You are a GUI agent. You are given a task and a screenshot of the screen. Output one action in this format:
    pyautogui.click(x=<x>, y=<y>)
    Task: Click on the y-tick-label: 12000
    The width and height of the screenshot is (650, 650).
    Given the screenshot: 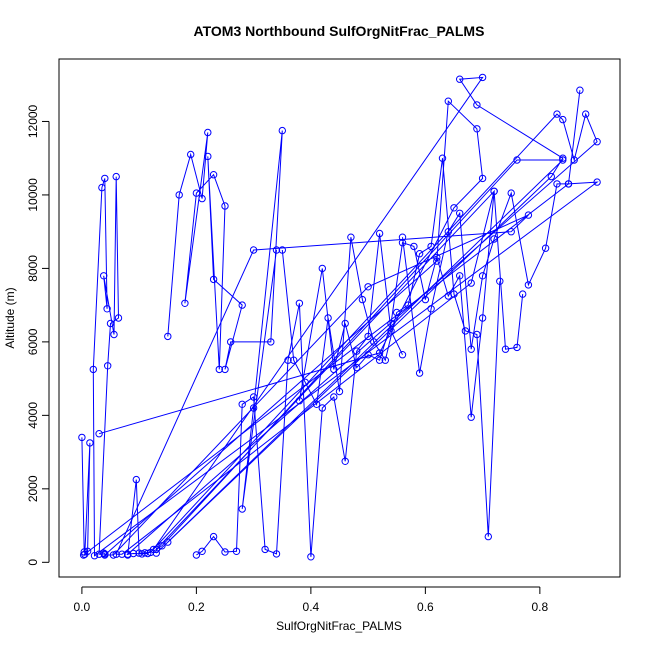 What is the action you would take?
    pyautogui.click(x=33, y=121)
    